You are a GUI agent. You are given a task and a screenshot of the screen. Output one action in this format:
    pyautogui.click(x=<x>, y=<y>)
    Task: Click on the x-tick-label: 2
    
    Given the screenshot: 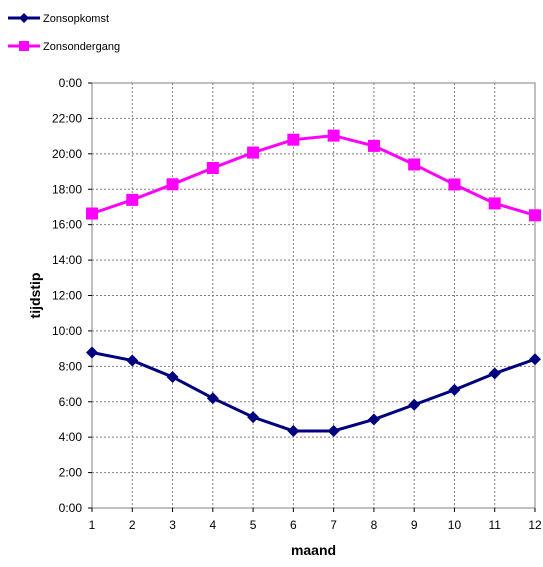 What is the action you would take?
    pyautogui.click(x=132, y=525)
    